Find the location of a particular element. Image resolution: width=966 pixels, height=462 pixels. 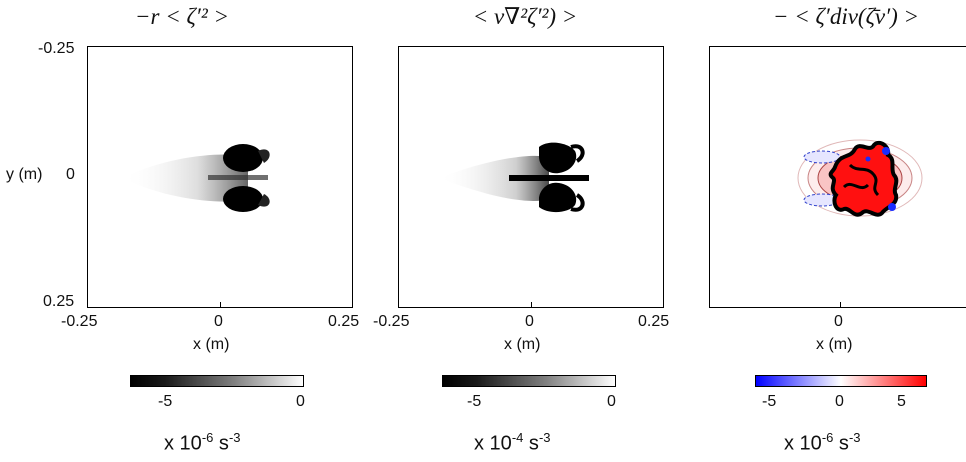

panel-1-field is located at coordinates (196, 178).